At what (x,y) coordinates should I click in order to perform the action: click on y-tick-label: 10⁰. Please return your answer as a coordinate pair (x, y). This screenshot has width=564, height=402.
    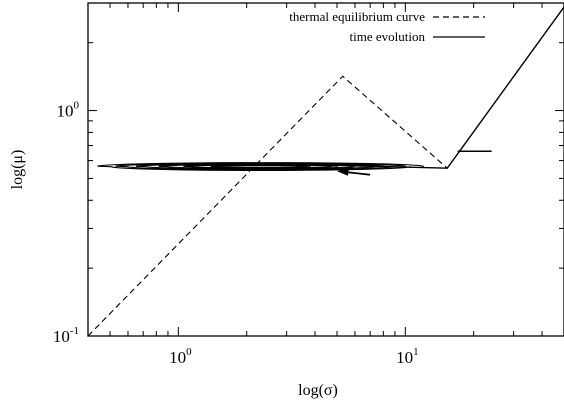
    Looking at the image, I should click on (68, 110).